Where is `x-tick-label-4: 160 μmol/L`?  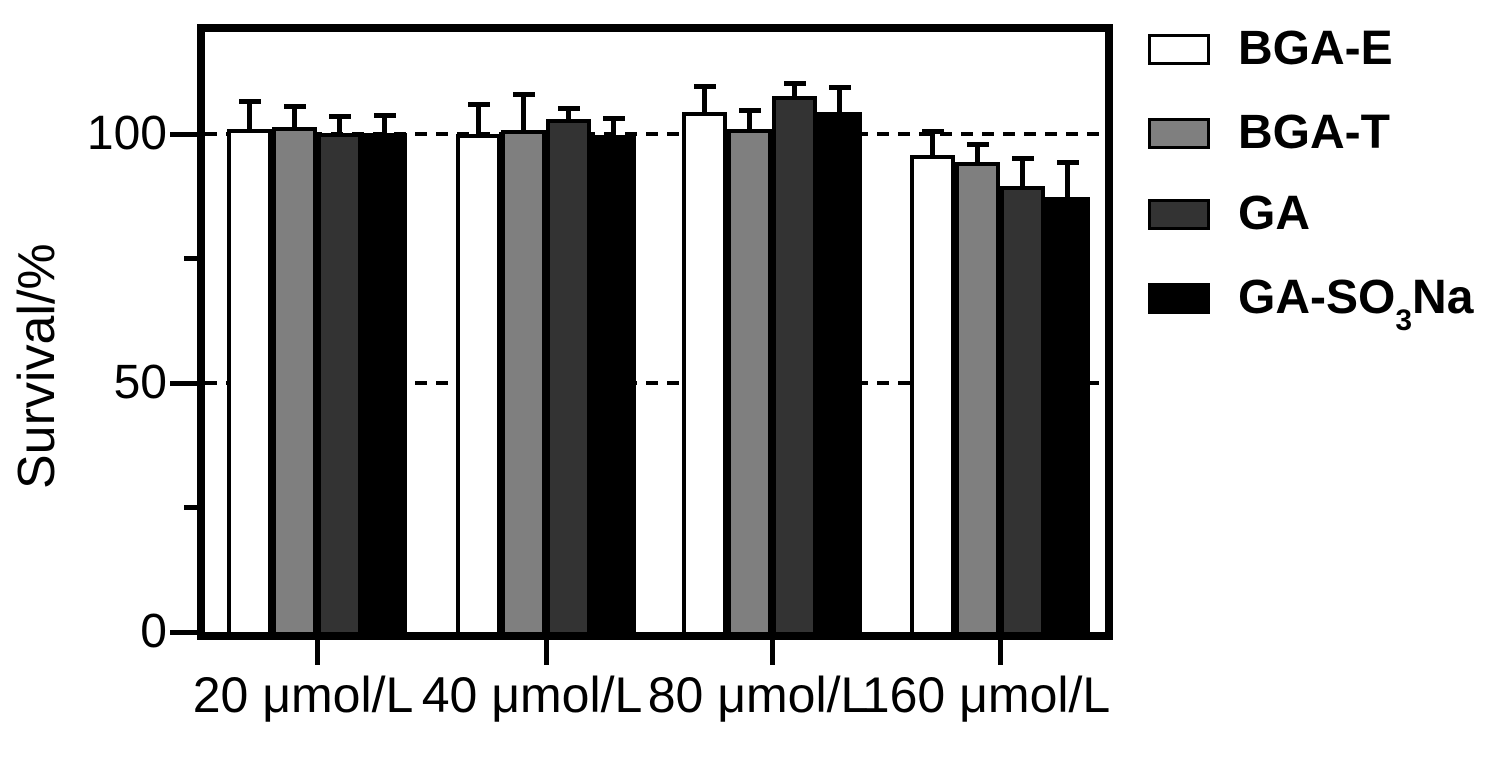 x-tick-label-4: 160 μmol/L is located at coordinates (986, 695).